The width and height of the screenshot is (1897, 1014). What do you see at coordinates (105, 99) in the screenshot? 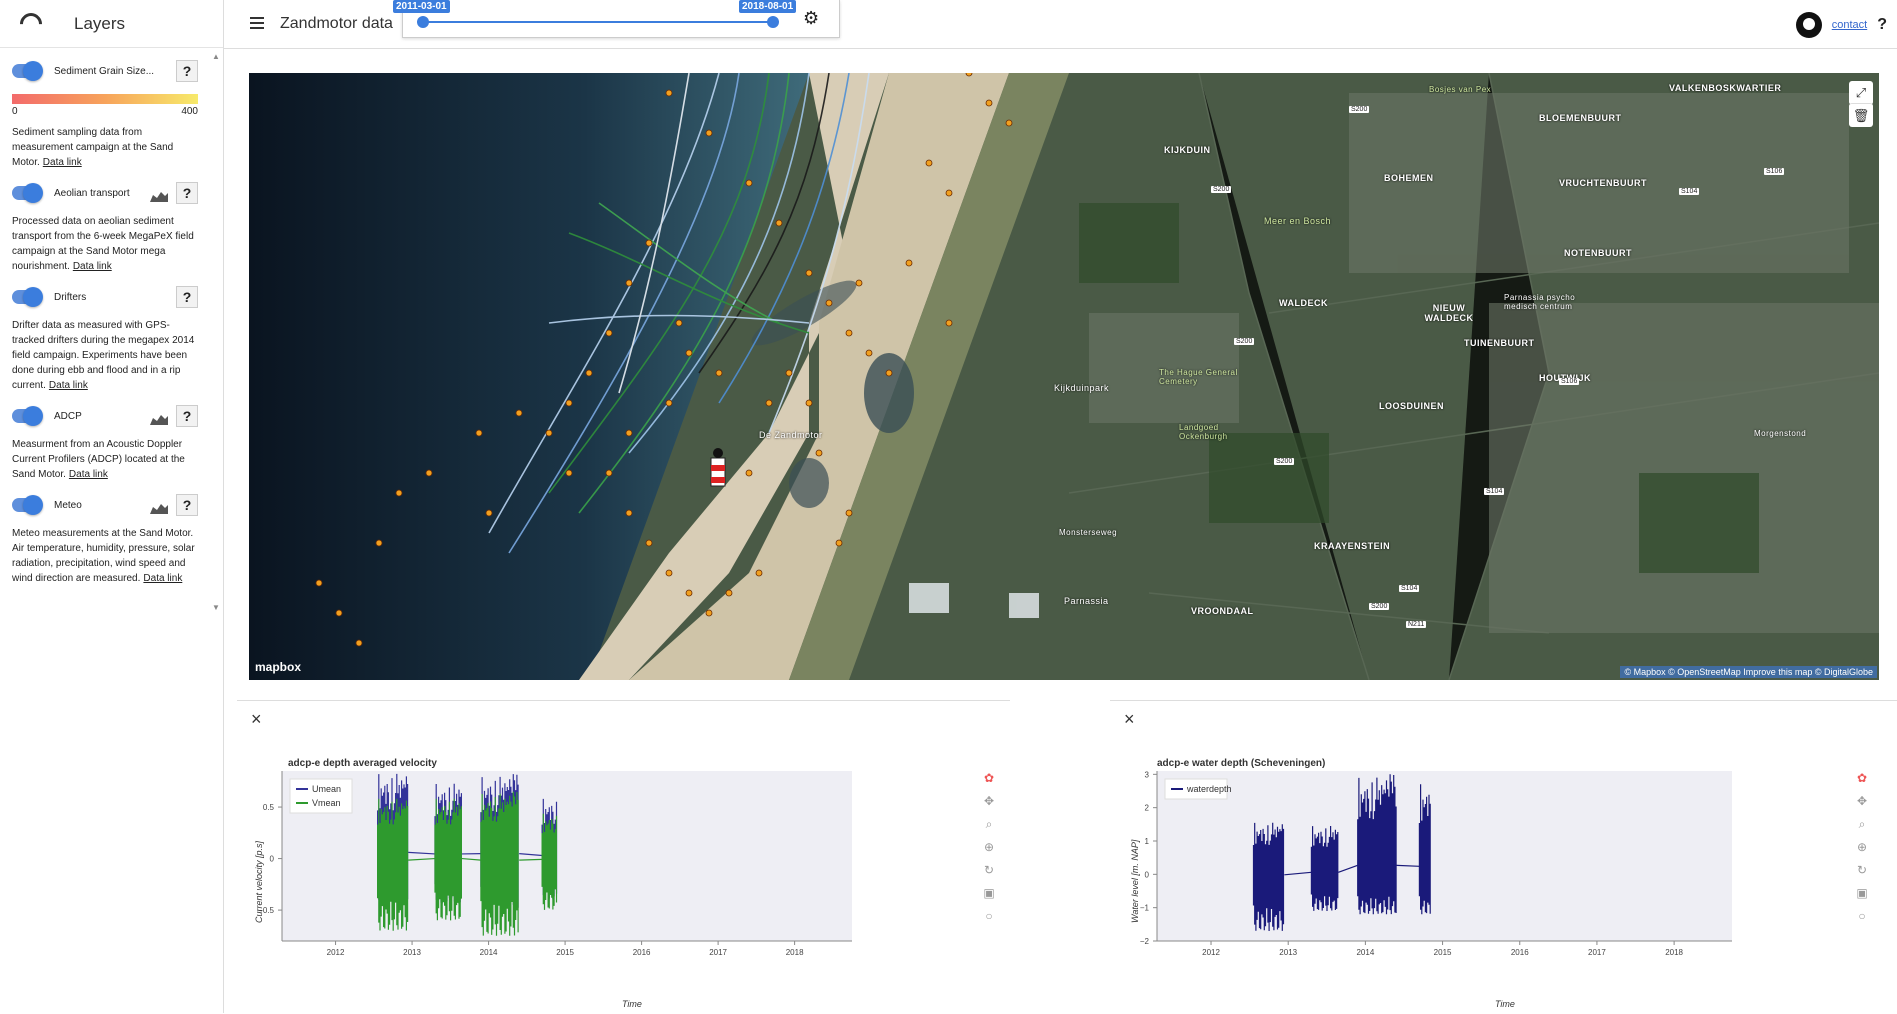
I see `legend-gradient` at bounding box center [105, 99].